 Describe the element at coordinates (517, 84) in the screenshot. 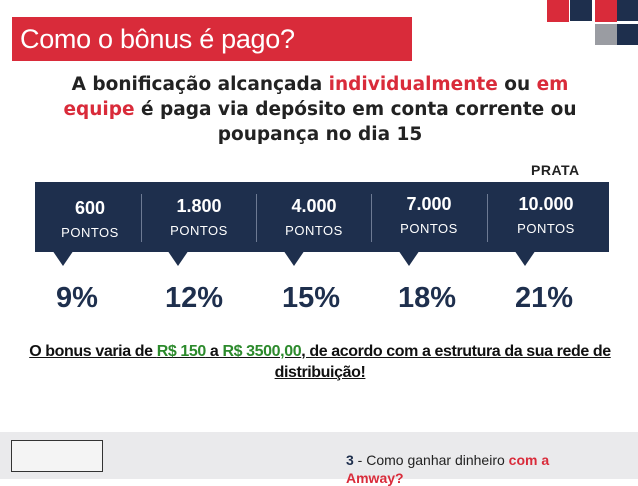

I see `intro-part: ou` at that location.